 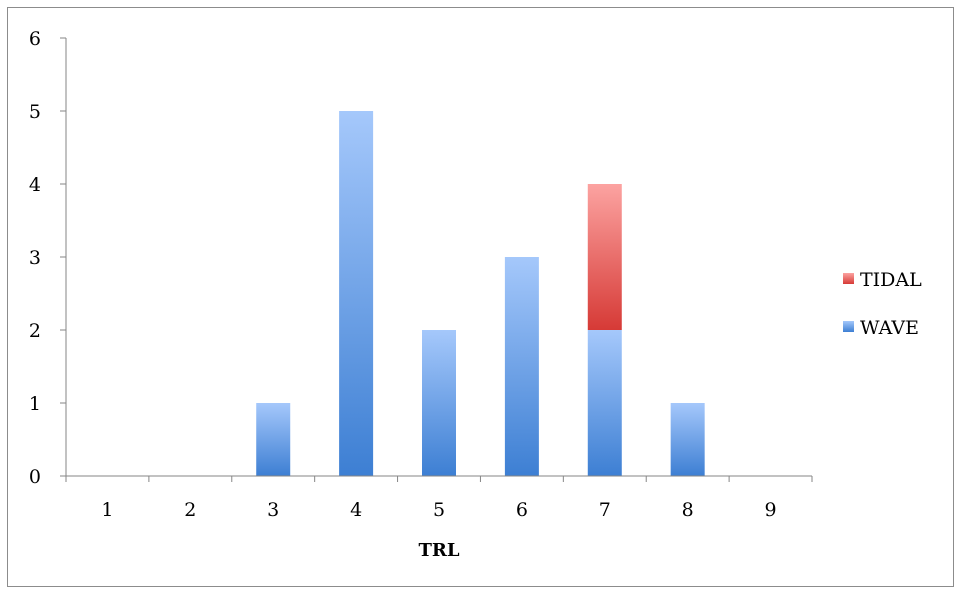 What do you see at coordinates (605, 510) in the screenshot?
I see `x-tick-label-7: 7` at bounding box center [605, 510].